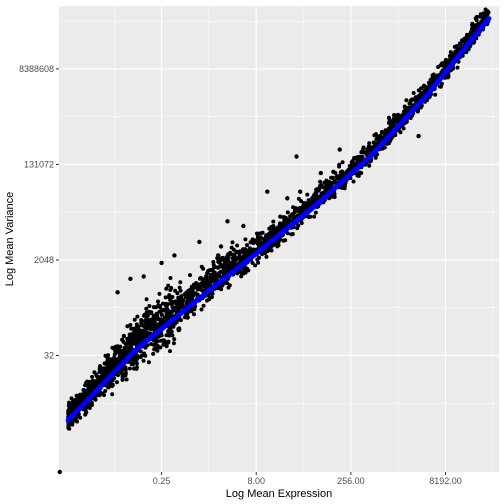  Describe the element at coordinates (256, 481) in the screenshot. I see `x-tick-label: 8.00` at that location.